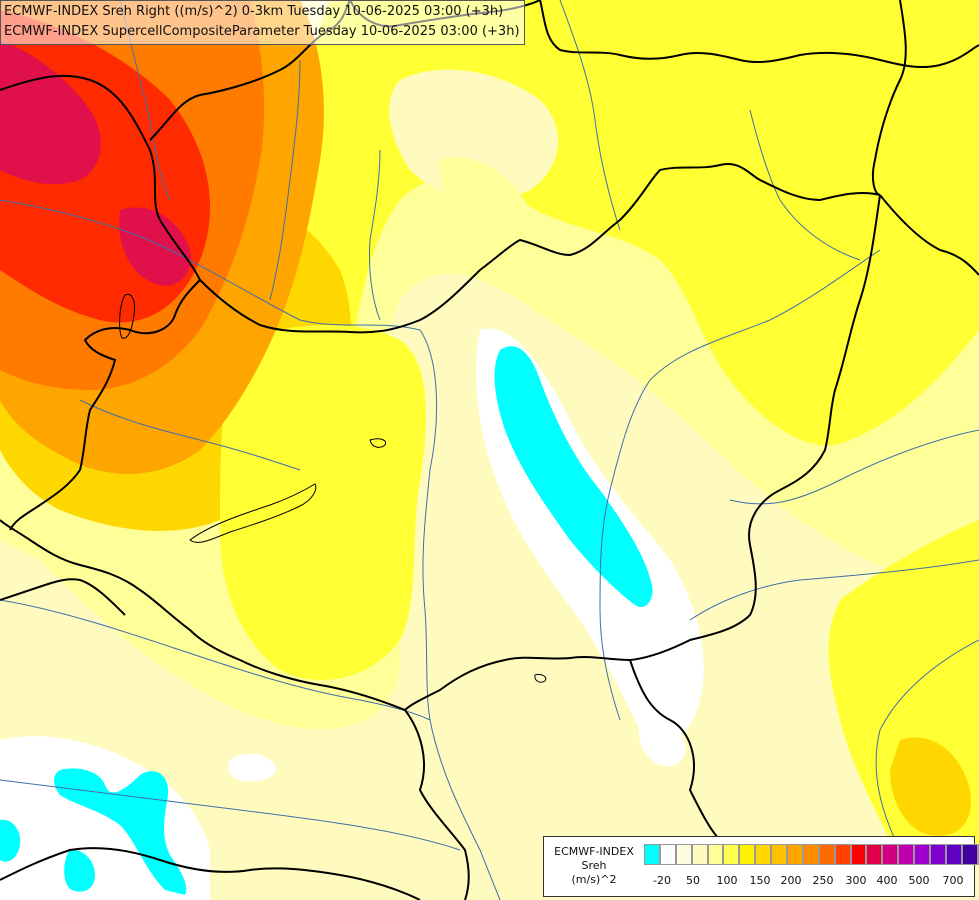 This screenshot has height=900, width=979. Describe the element at coordinates (100, 177) in the screenshot. I see `border-cz-sk-at` at that location.